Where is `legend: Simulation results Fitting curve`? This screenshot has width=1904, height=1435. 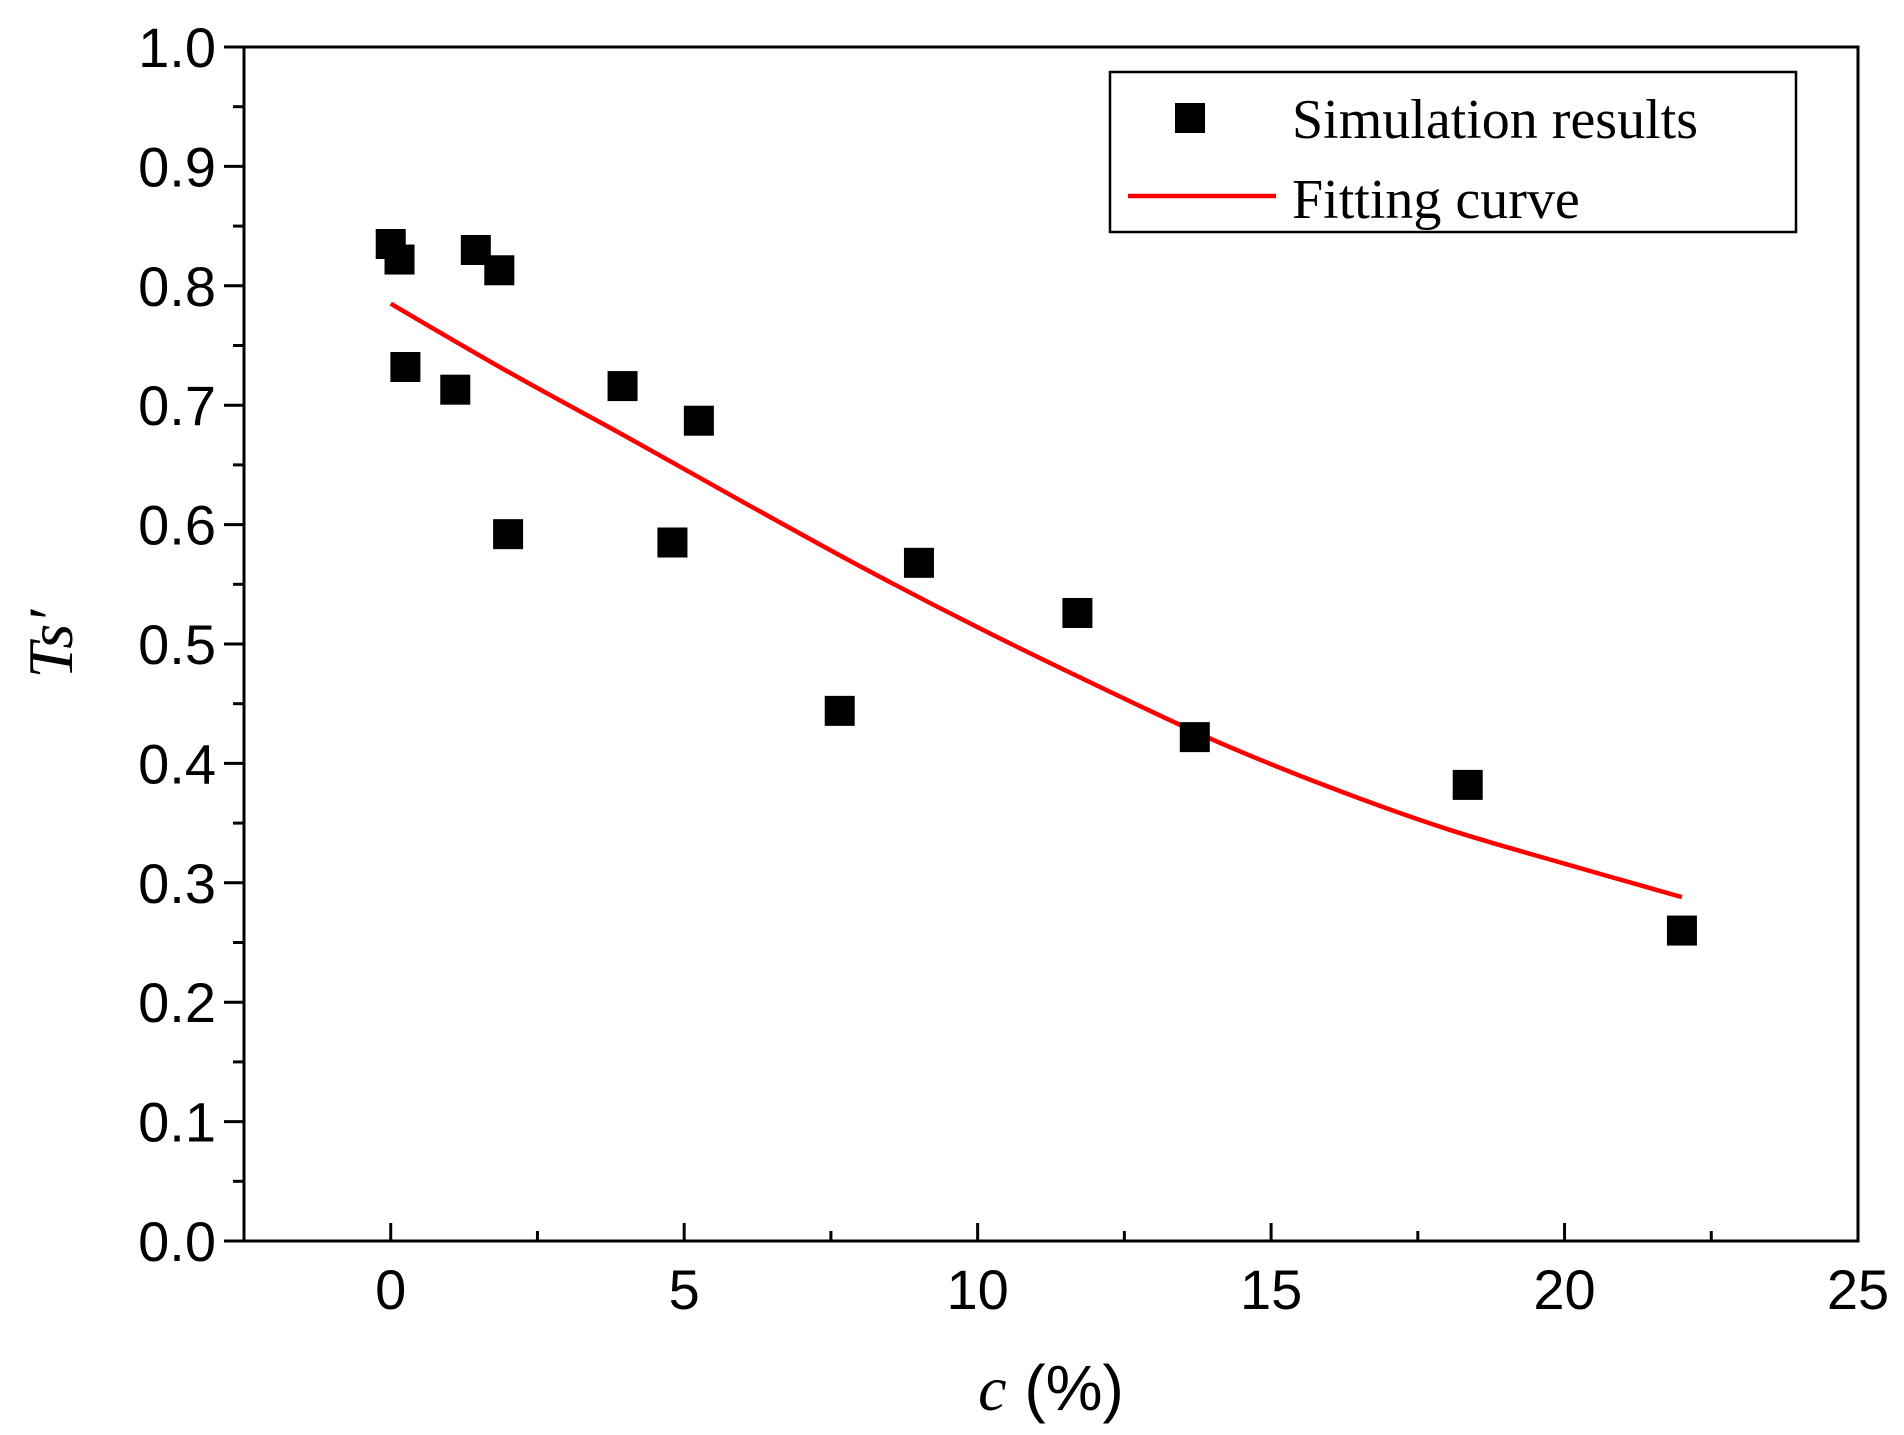 legend: Simulation results Fitting curve is located at coordinates (1453, 152).